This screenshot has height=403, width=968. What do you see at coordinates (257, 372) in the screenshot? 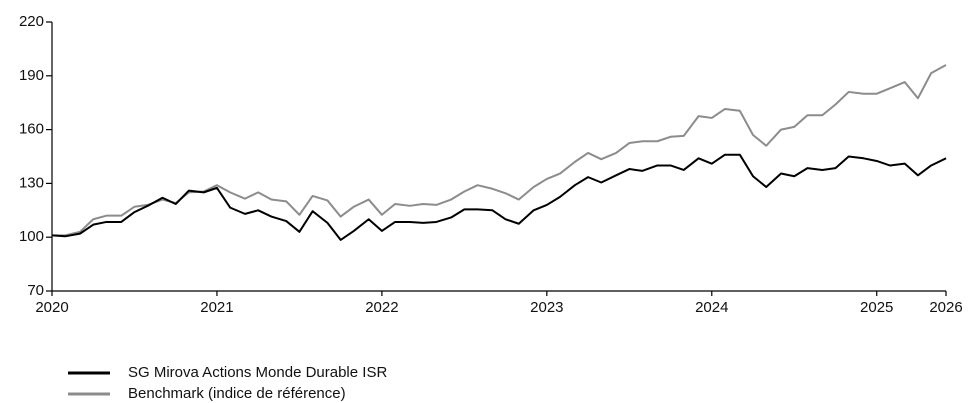
I see `legend-label: SG Mirova Actions Monde Durable ISR` at bounding box center [257, 372].